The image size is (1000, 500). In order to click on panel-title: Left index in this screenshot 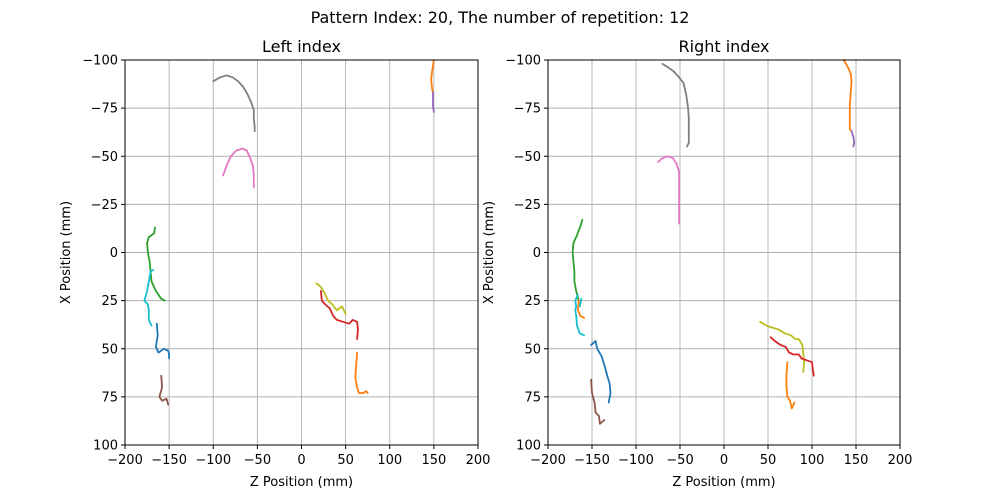, I will do `click(301, 46)`.